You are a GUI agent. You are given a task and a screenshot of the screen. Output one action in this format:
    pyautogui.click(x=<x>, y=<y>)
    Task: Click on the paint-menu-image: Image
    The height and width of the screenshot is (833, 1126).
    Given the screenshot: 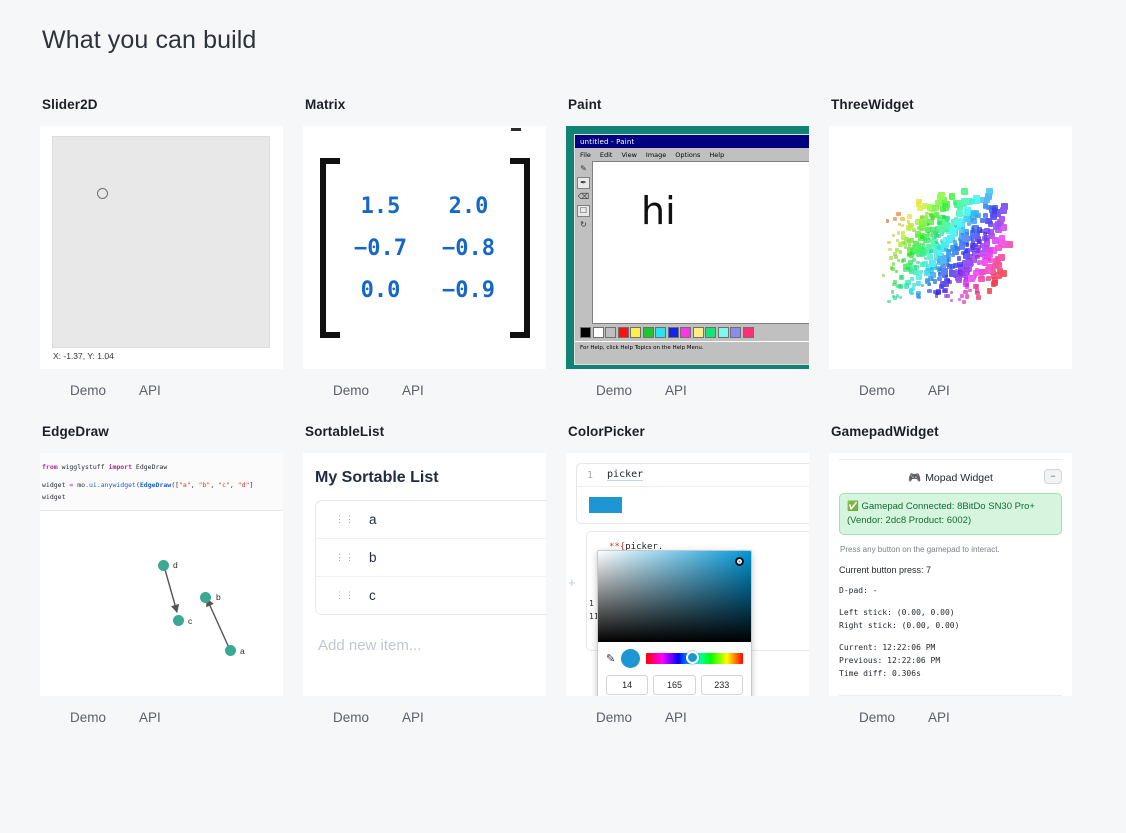 What is the action you would take?
    pyautogui.click(x=656, y=154)
    